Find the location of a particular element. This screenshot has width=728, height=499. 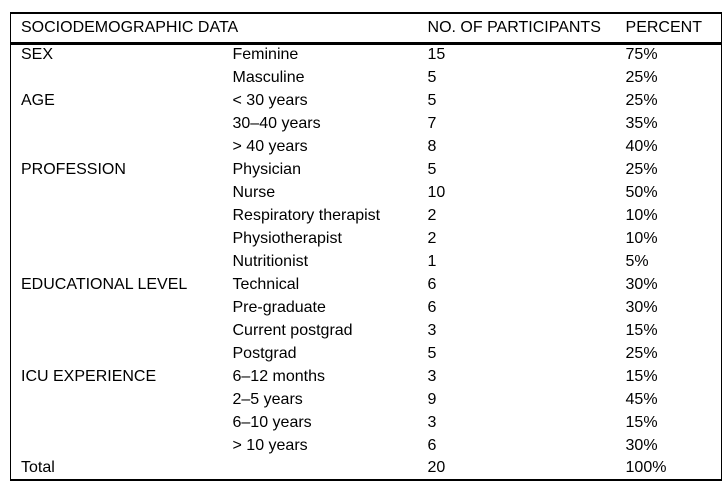

table-row: ICU EXPERIENCE 6–12 months 3 15% is located at coordinates (366, 376).